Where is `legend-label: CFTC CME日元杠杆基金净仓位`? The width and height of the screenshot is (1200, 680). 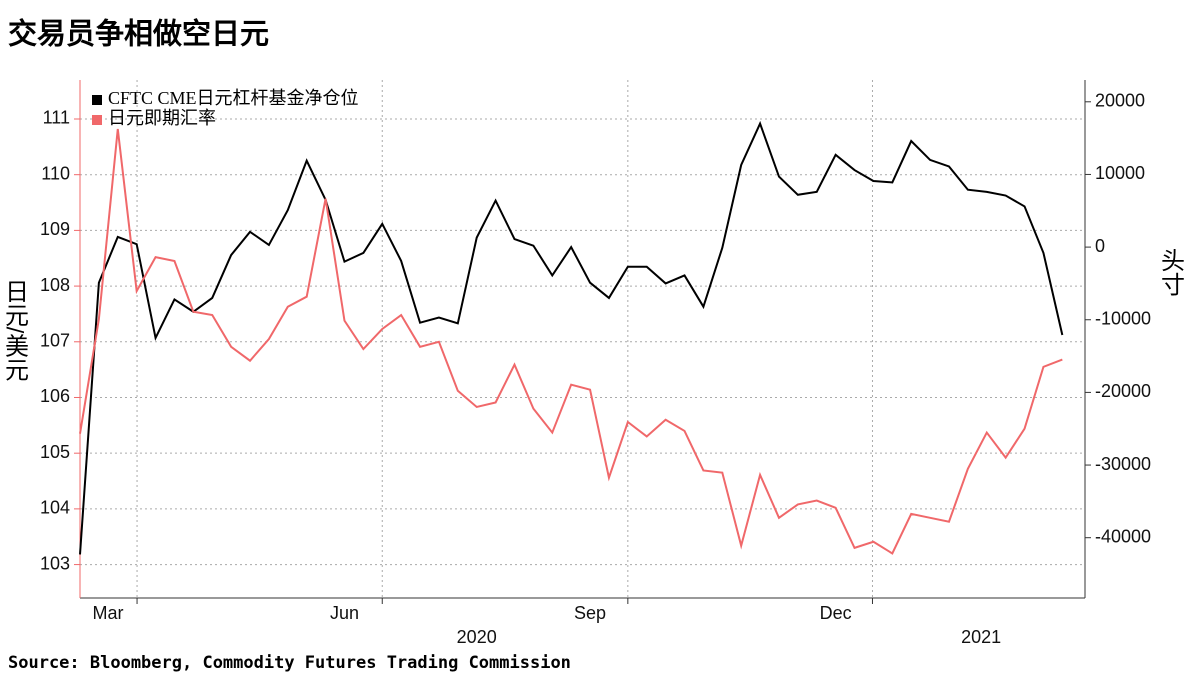
legend-label: CFTC CME日元杠杆基金净仓位 is located at coordinates (233, 98).